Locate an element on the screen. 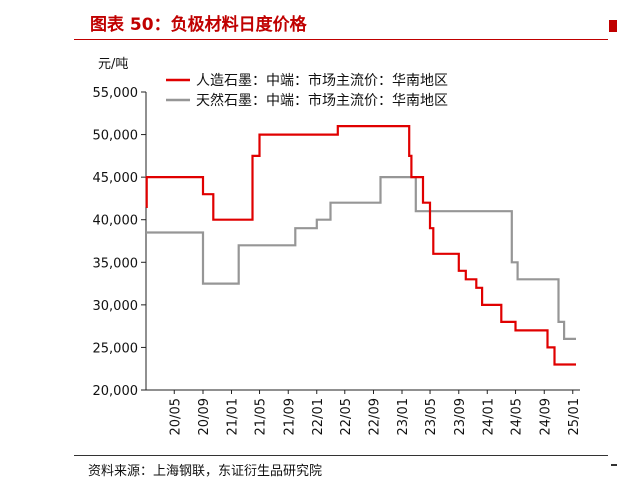  y-axis-unit-label: 元/吨 is located at coordinates (113, 64).